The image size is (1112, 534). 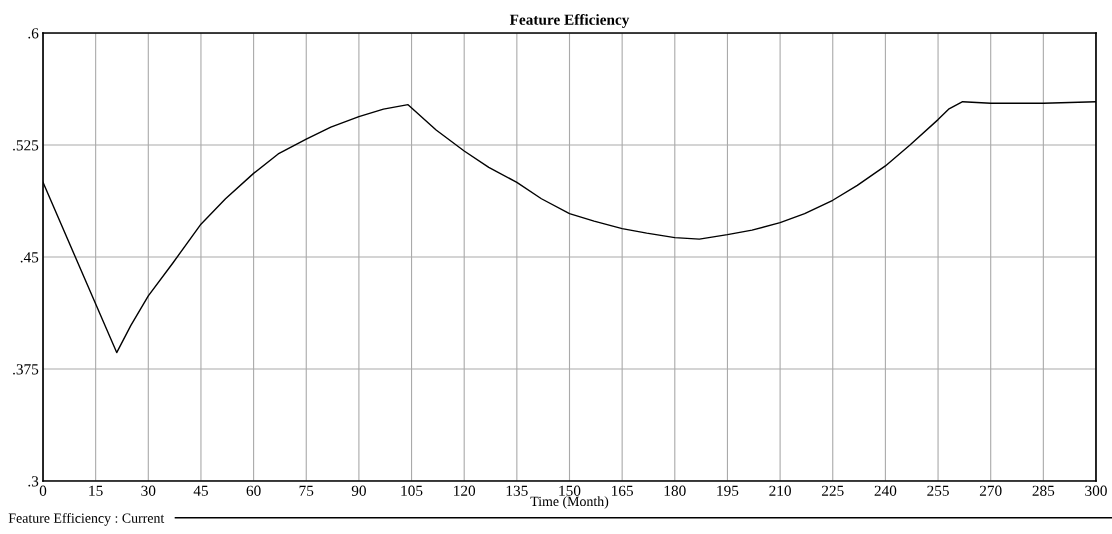 What do you see at coordinates (306, 490) in the screenshot?
I see `x-tick-label: 75` at bounding box center [306, 490].